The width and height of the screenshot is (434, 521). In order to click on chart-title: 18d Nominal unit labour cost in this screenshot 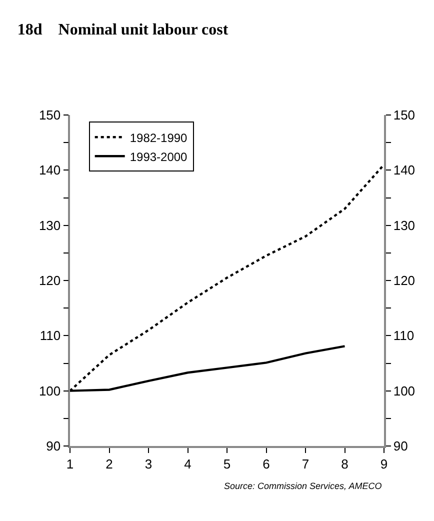, I will do `click(123, 30)`.